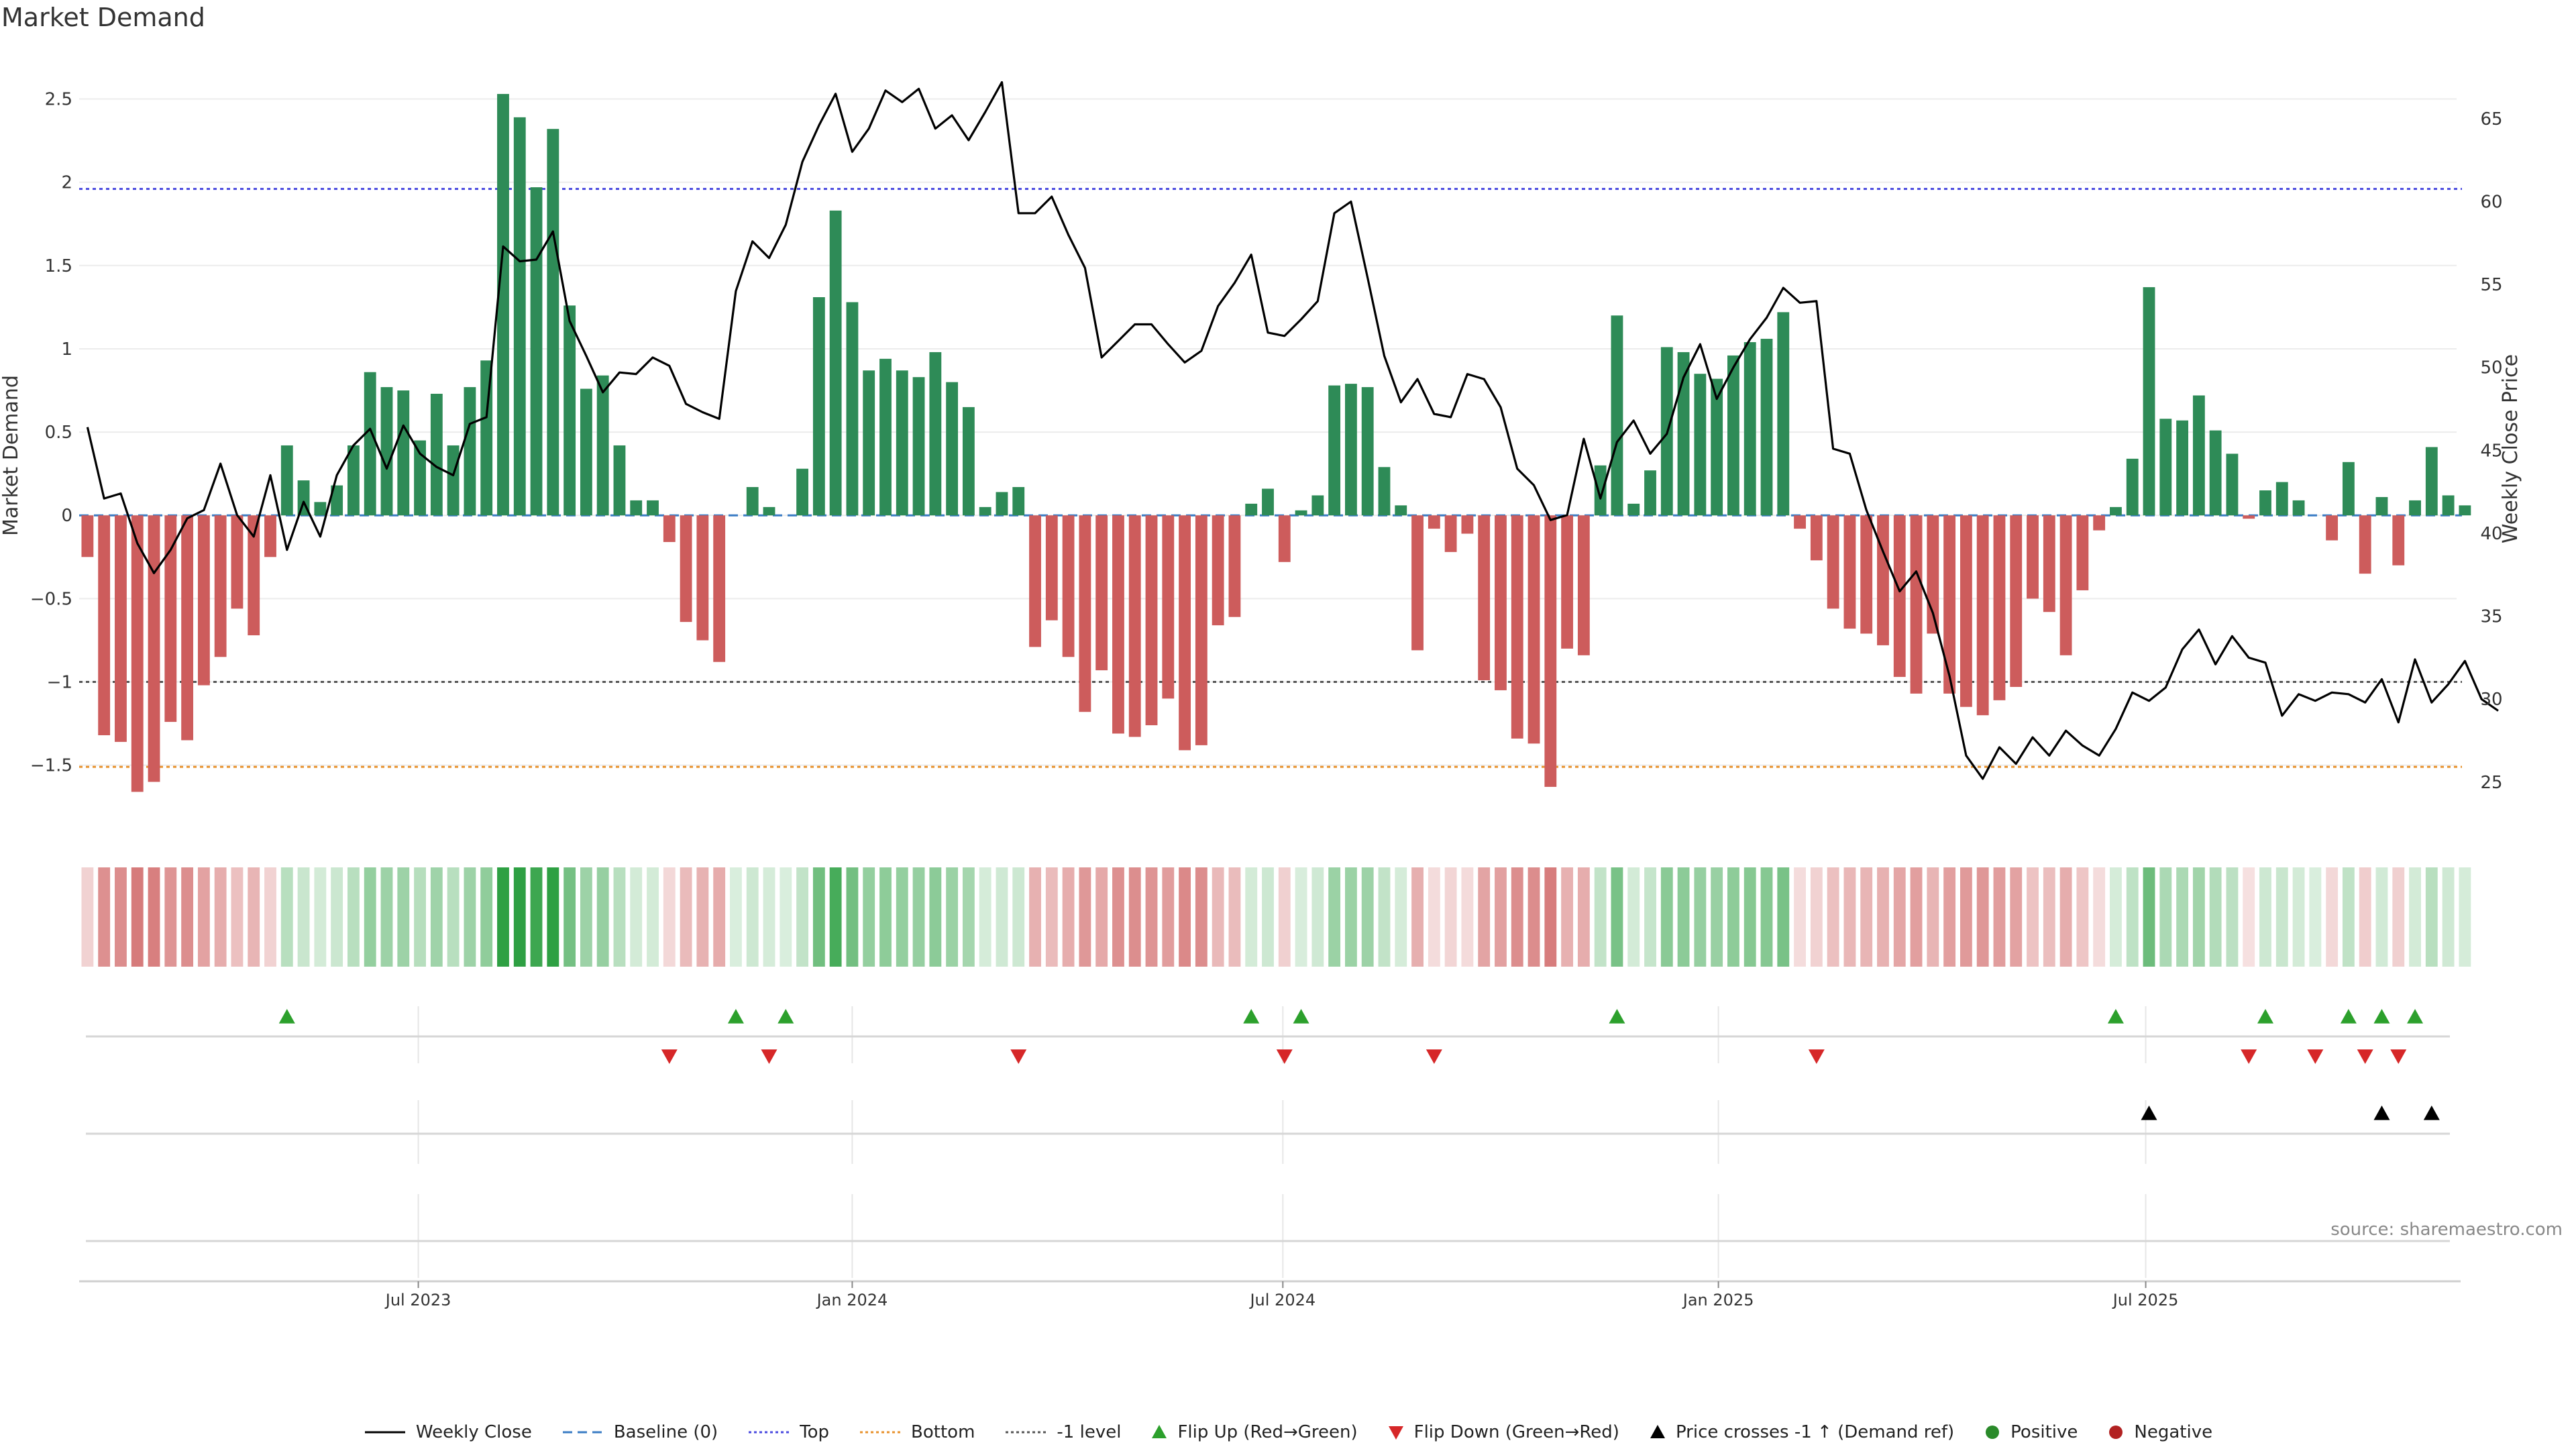 This screenshot has width=2576, height=1449. Describe the element at coordinates (2491, 203) in the screenshot. I see `y-tick-label-right: 60` at that location.